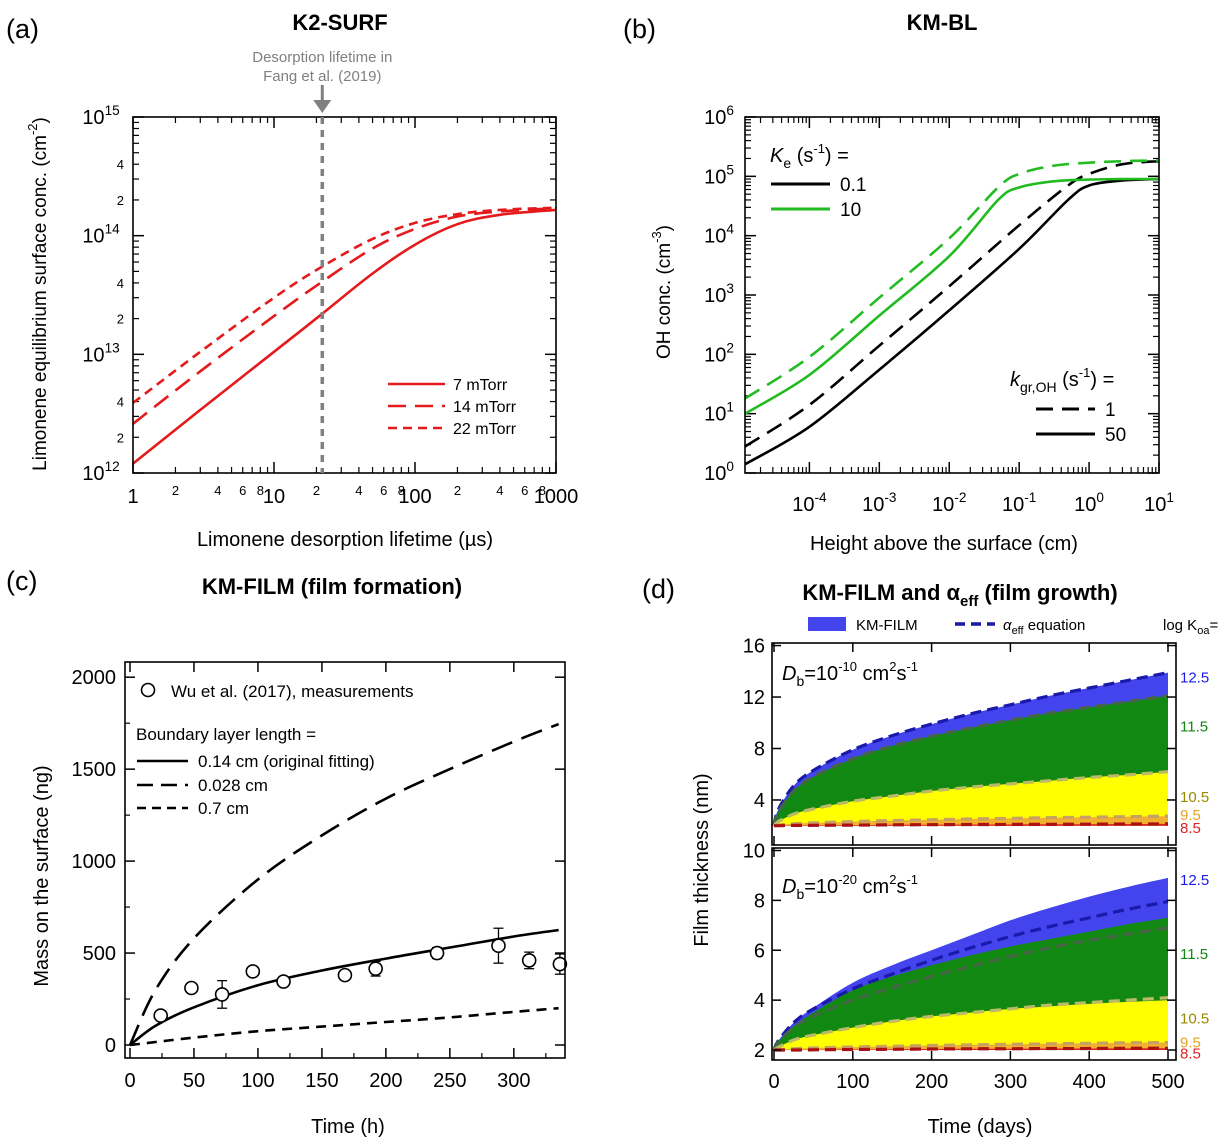 Image resolution: width=1229 pixels, height=1142 pixels. I want to click on panel-d-title-main: KM-FILM and α, so click(881, 592).